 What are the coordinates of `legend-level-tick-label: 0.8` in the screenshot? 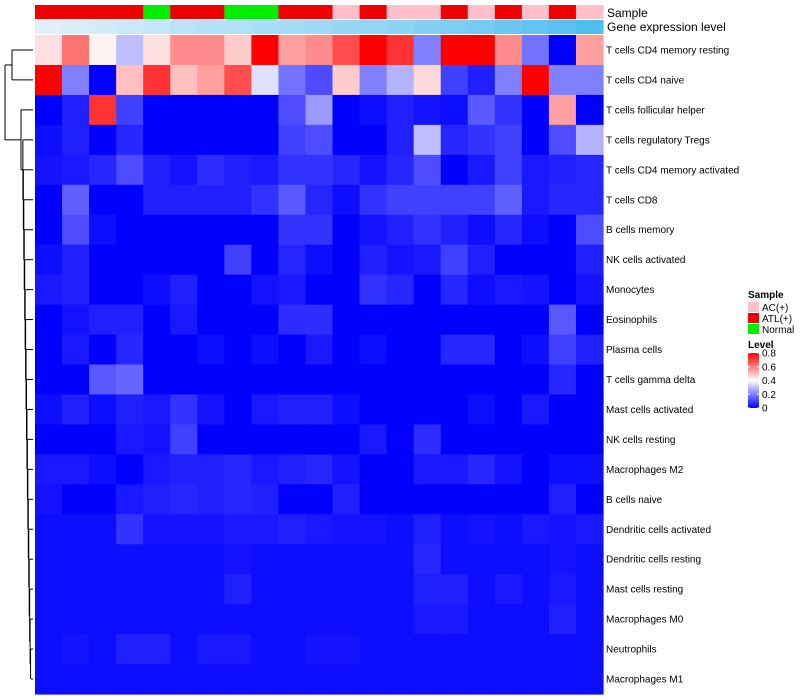 It's located at (769, 354).